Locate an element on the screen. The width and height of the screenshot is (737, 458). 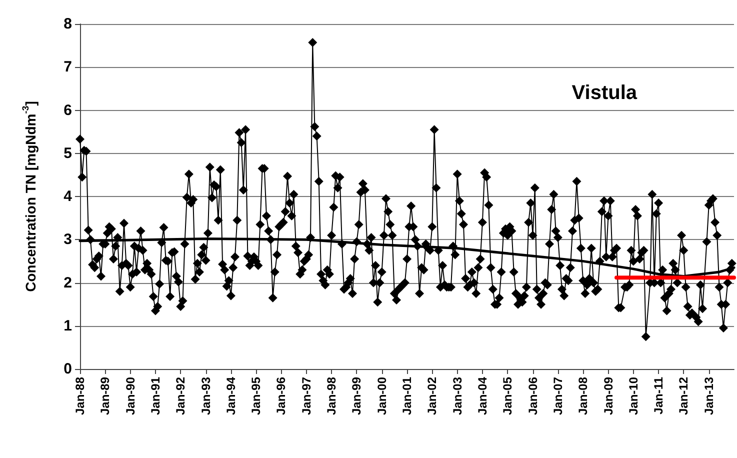
x-tick-label: Jan-90 is located at coordinates (130, 396).